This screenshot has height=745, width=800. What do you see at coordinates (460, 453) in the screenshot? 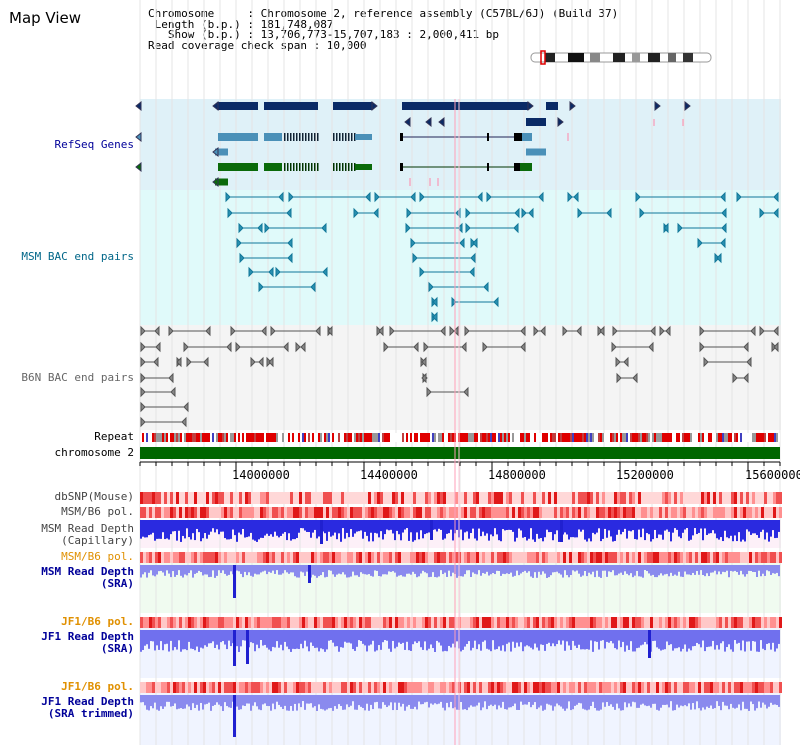
I see `chromosome-bar` at bounding box center [460, 453].